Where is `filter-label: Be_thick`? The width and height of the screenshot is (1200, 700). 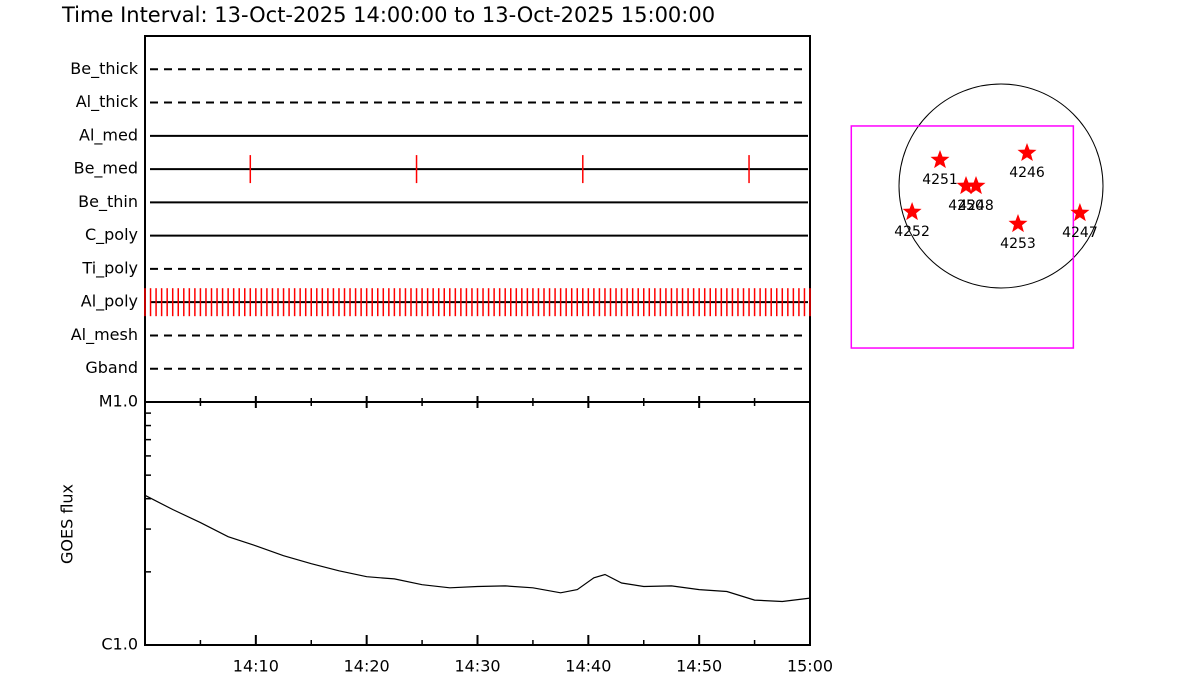
filter-label: Be_thick is located at coordinates (104, 69).